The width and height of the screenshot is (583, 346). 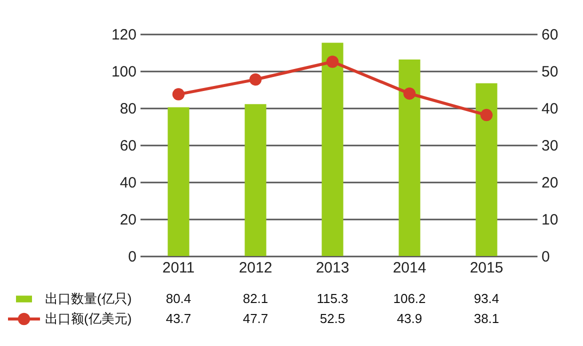 I want to click on legend-label: 出口额(亿美元), so click(x=88, y=318).